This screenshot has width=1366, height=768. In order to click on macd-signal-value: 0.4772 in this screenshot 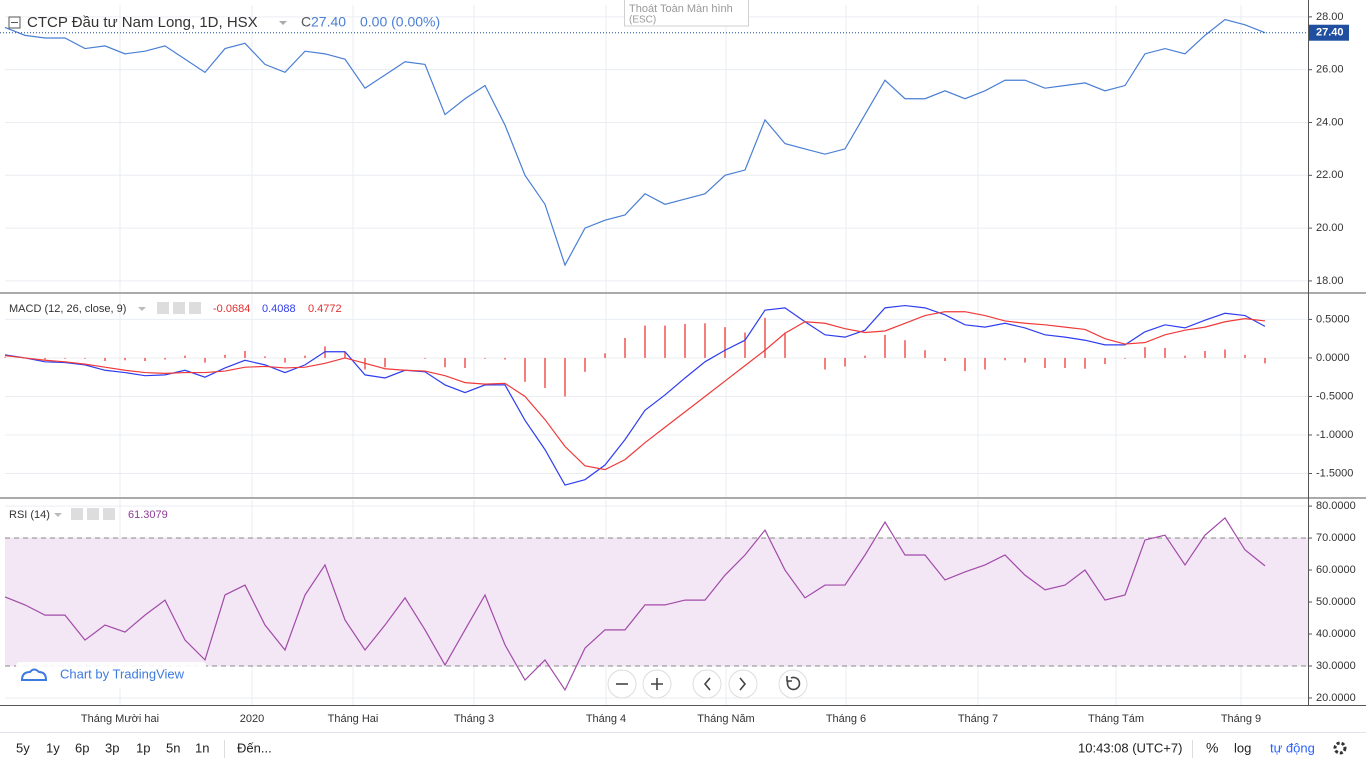, I will do `click(325, 309)`.